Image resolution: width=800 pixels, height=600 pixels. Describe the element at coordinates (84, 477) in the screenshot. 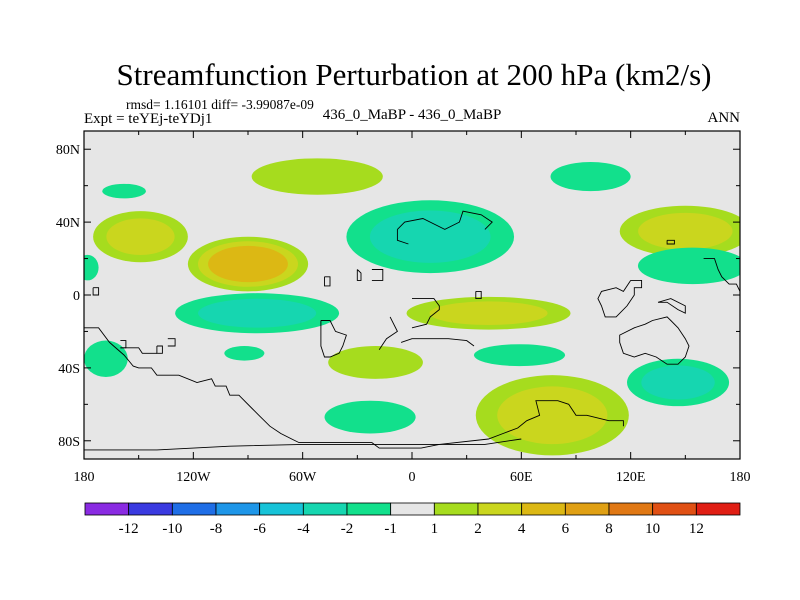

I see `x-tick-label-0: 180` at that location.